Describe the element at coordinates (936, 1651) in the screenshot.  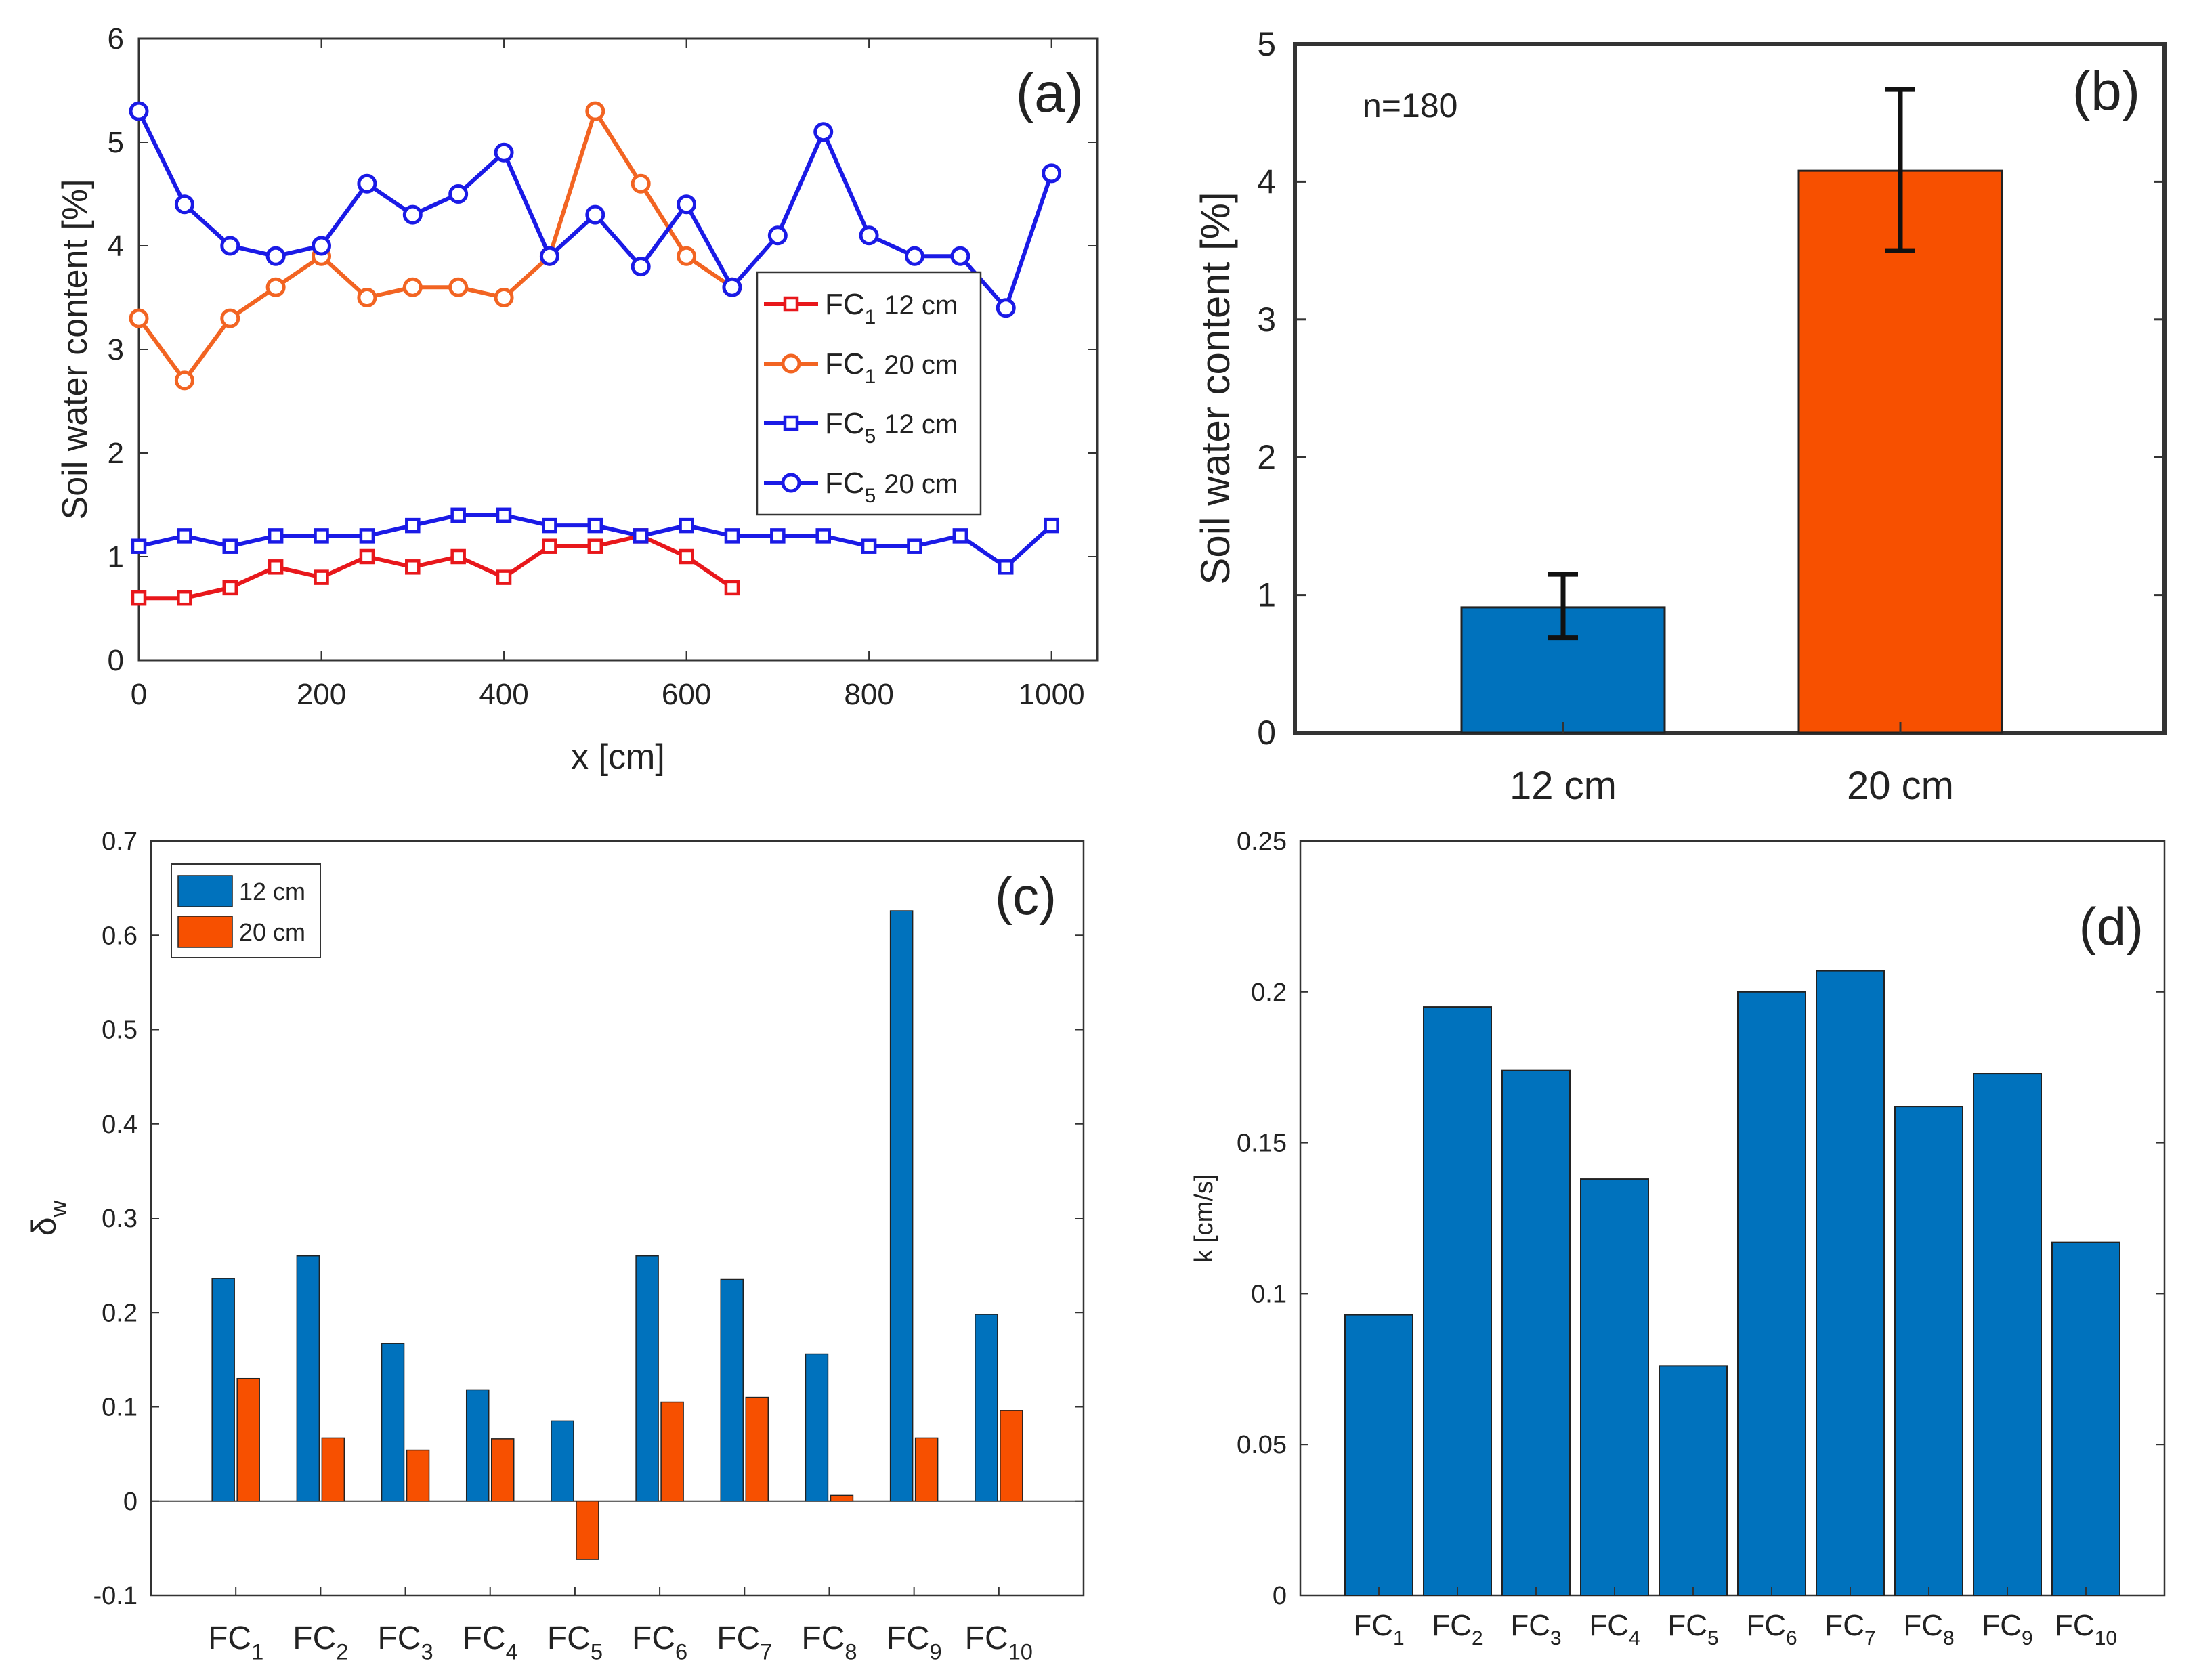
I see `x-tick-label-sub: 9` at that location.